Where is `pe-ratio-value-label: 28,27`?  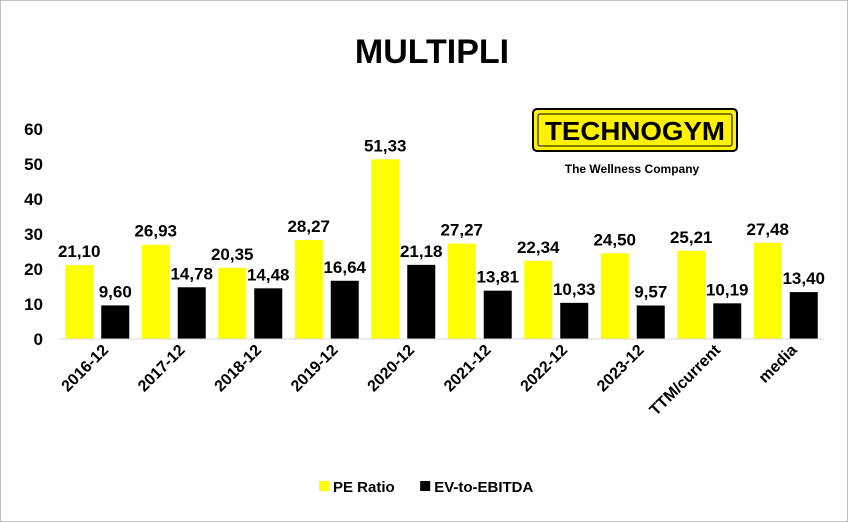
pe-ratio-value-label: 28,27 is located at coordinates (308, 226).